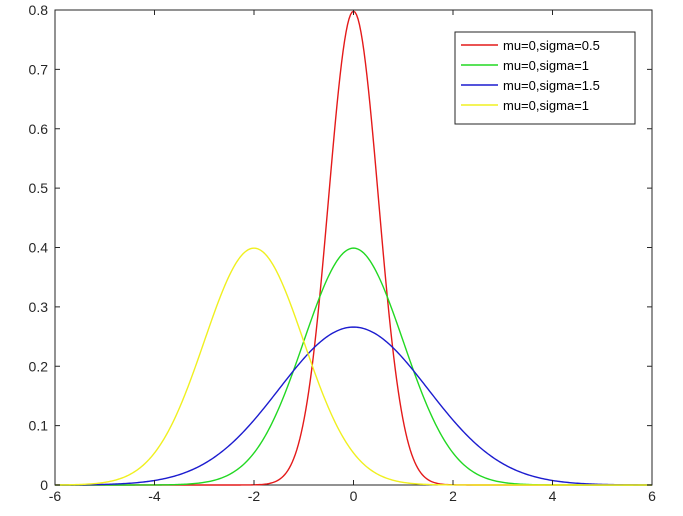  Describe the element at coordinates (154, 496) in the screenshot. I see `x-tick-label: -4` at that location.